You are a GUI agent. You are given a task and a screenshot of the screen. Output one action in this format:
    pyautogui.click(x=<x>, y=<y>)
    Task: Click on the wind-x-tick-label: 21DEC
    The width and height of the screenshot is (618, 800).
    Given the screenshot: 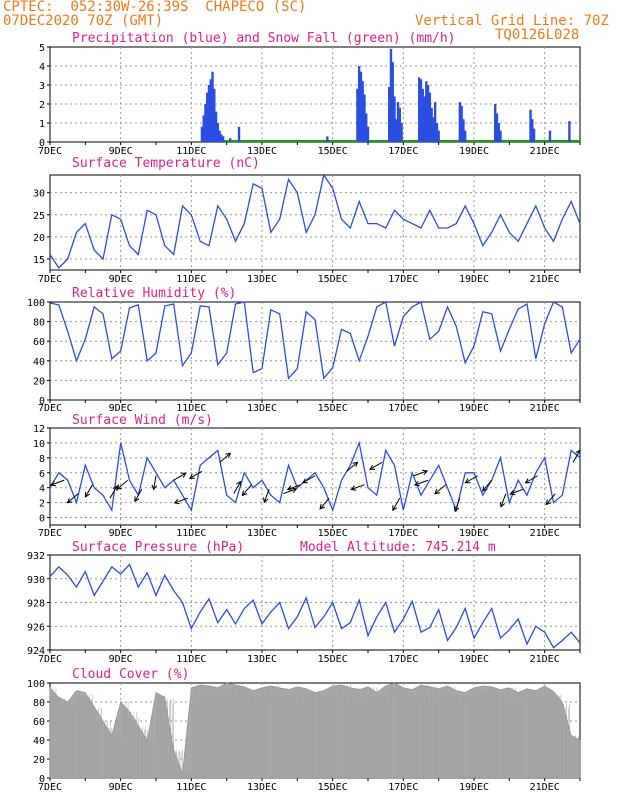 What is the action you would take?
    pyautogui.click(x=545, y=533)
    